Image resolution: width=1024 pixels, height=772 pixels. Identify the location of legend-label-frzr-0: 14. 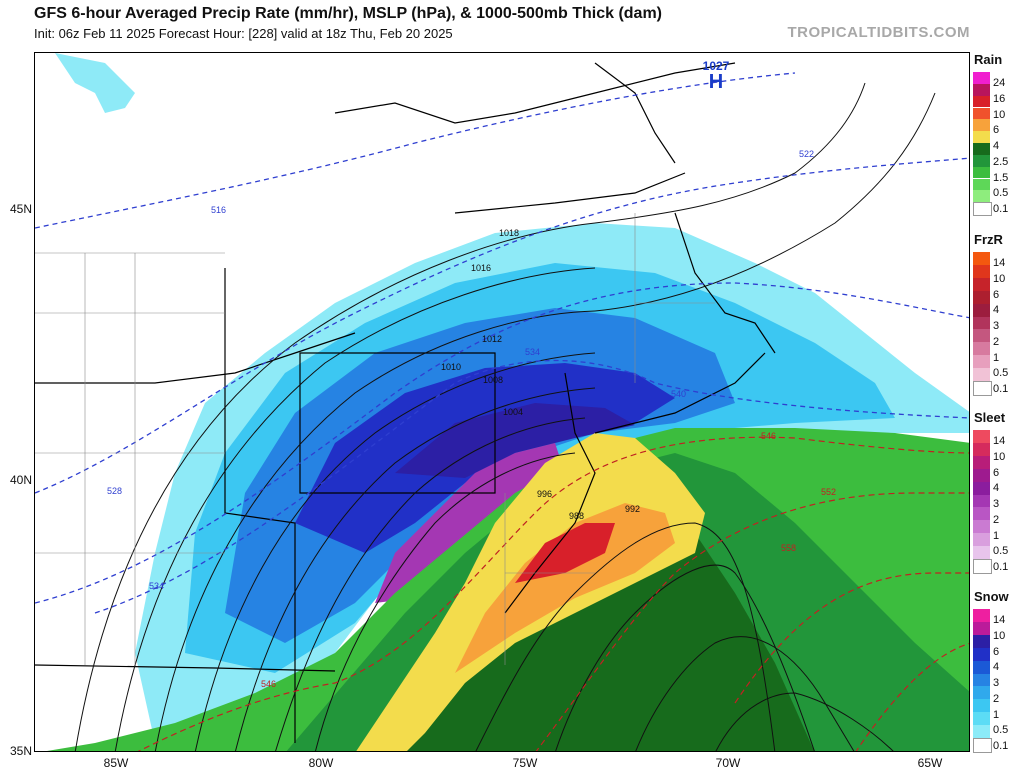
(999, 263).